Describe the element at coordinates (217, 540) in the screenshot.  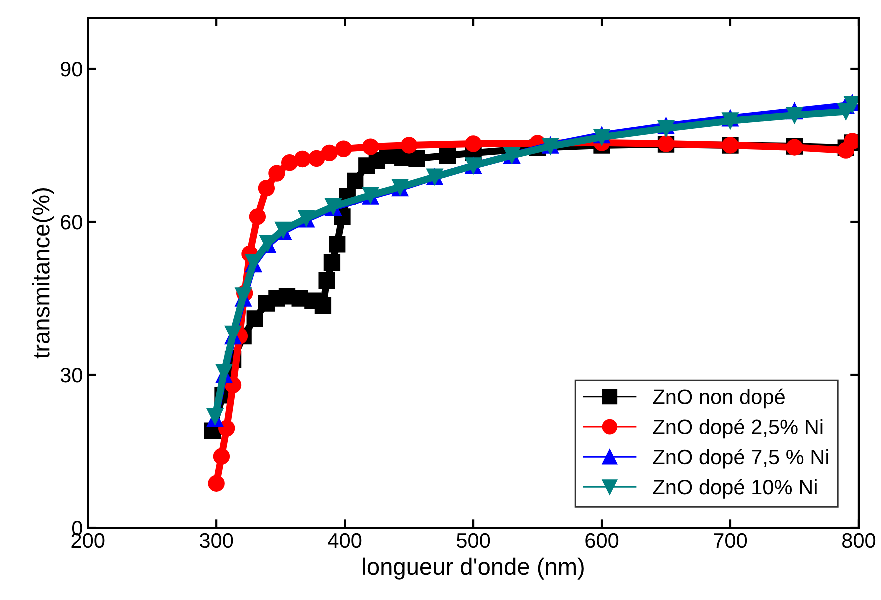
I see `x-tick-label: 300` at that location.